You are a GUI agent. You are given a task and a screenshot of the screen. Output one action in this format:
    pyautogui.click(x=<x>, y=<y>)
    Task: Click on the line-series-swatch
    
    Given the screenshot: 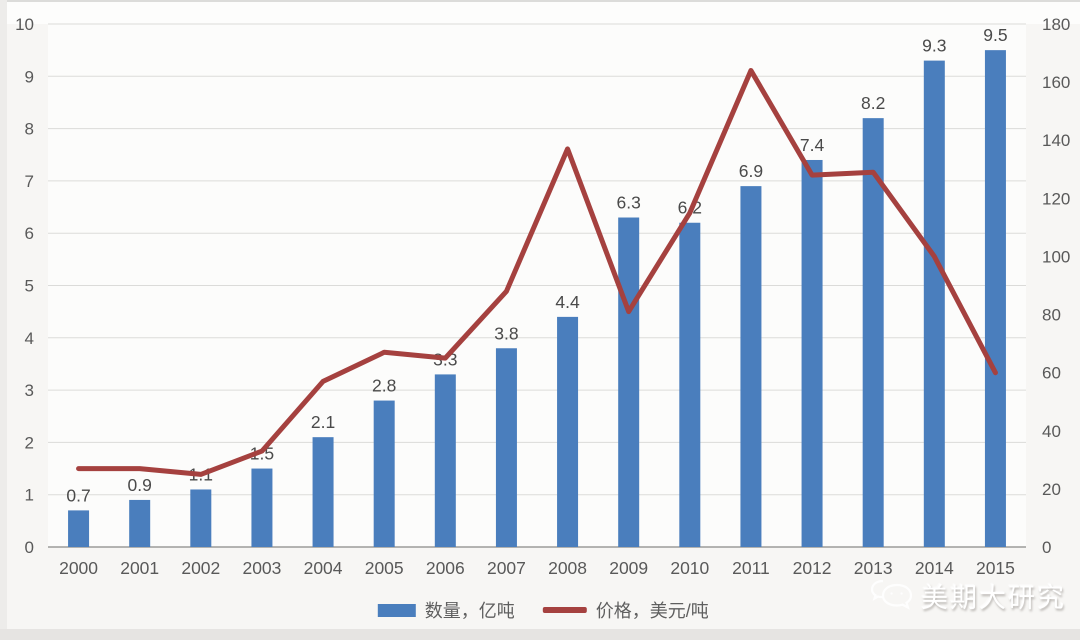 What is the action you would take?
    pyautogui.click(x=564, y=610)
    